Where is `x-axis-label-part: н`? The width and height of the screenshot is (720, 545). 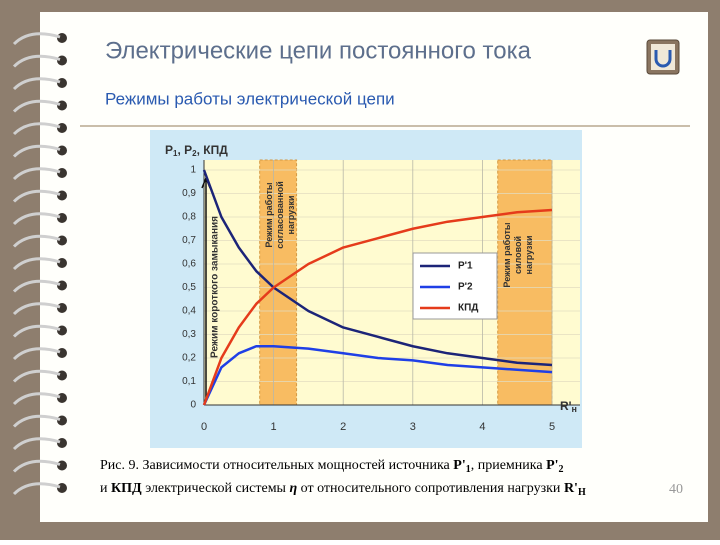
x-axis-label-part: н is located at coordinates (574, 409).